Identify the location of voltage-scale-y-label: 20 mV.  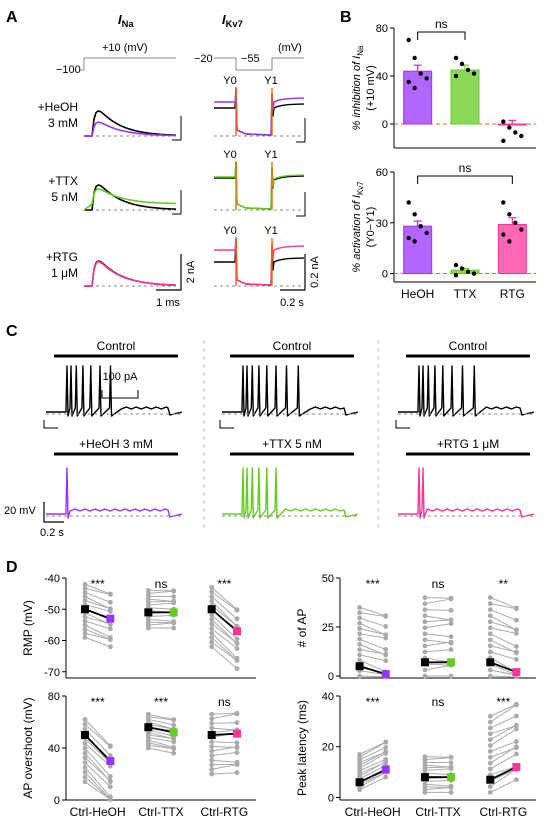
(20, 511).